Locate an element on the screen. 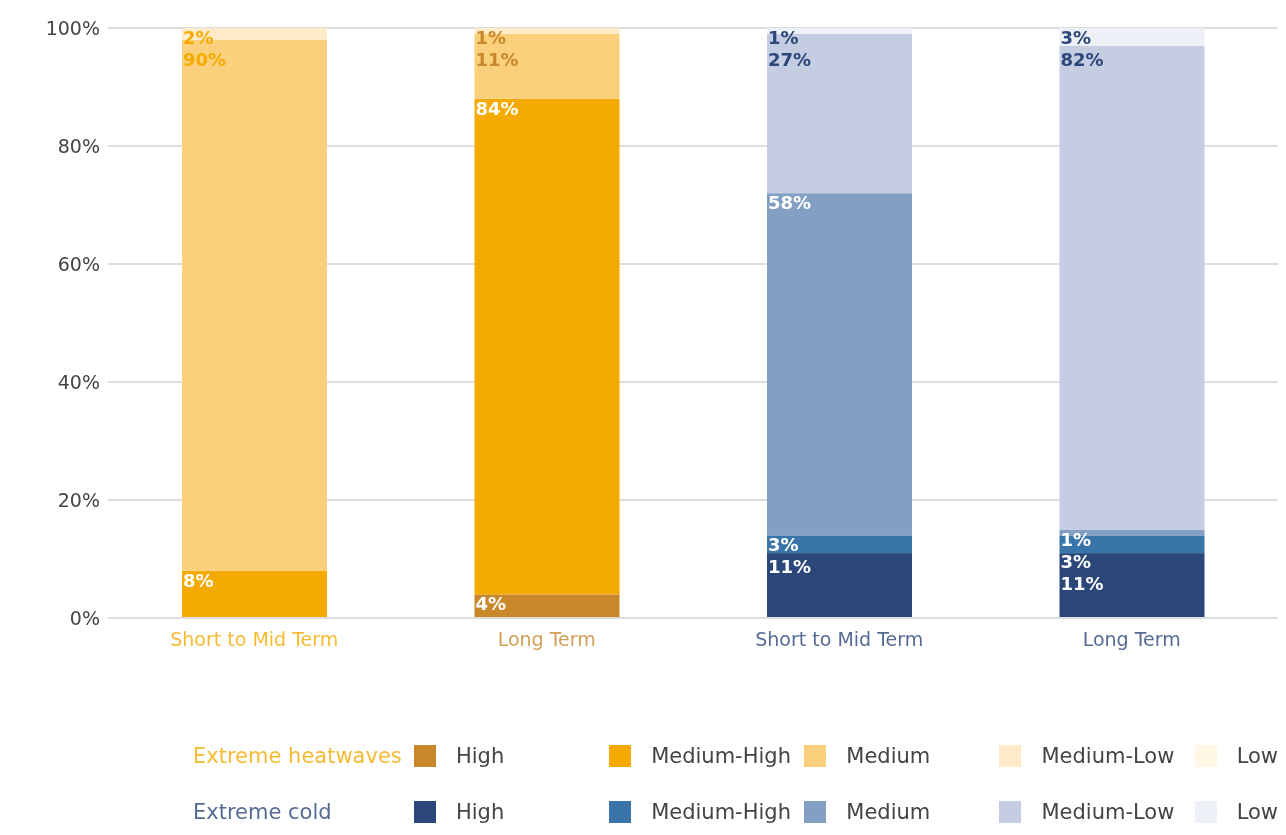 The image size is (1286, 835). y-tick-label: 20% is located at coordinates (78, 499).